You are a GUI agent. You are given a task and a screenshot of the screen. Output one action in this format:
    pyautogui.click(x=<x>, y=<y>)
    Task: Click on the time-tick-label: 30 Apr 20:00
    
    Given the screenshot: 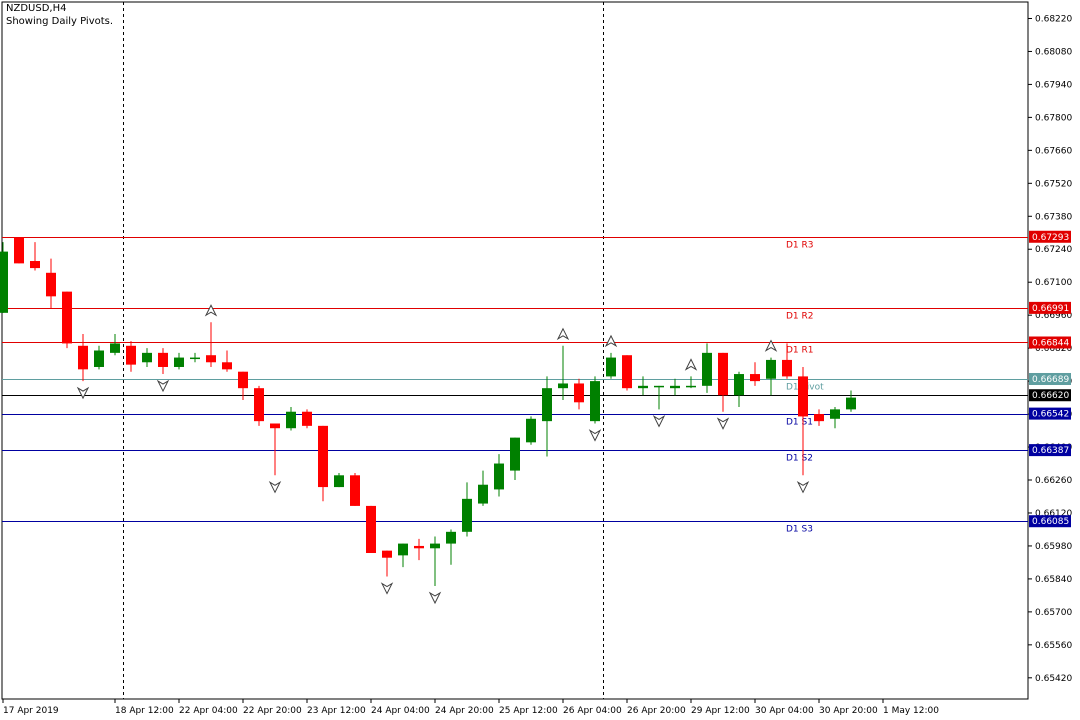 What is the action you would take?
    pyautogui.click(x=848, y=711)
    